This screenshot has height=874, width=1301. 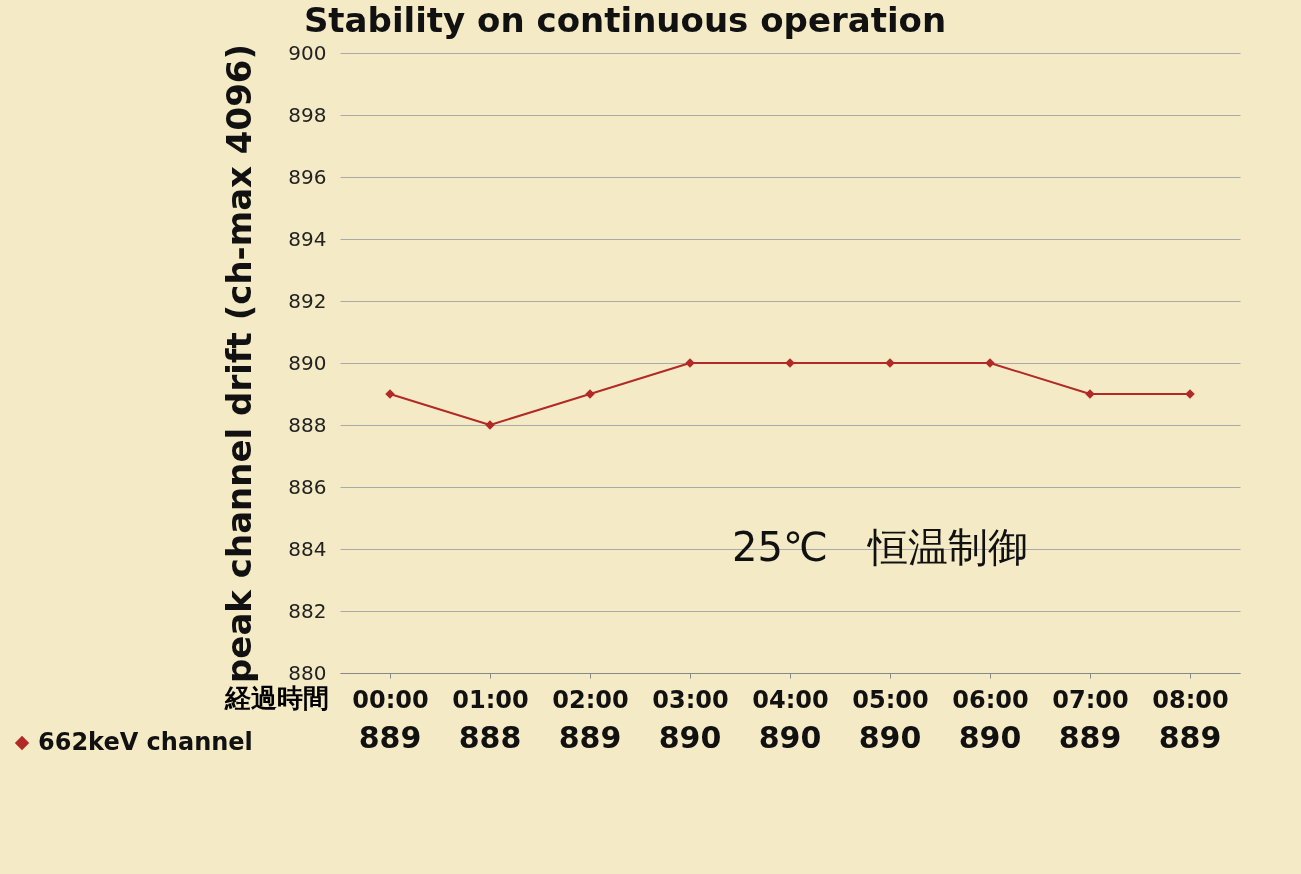 What do you see at coordinates (690, 699) in the screenshot?
I see `x-tick-label: 03:00` at bounding box center [690, 699].